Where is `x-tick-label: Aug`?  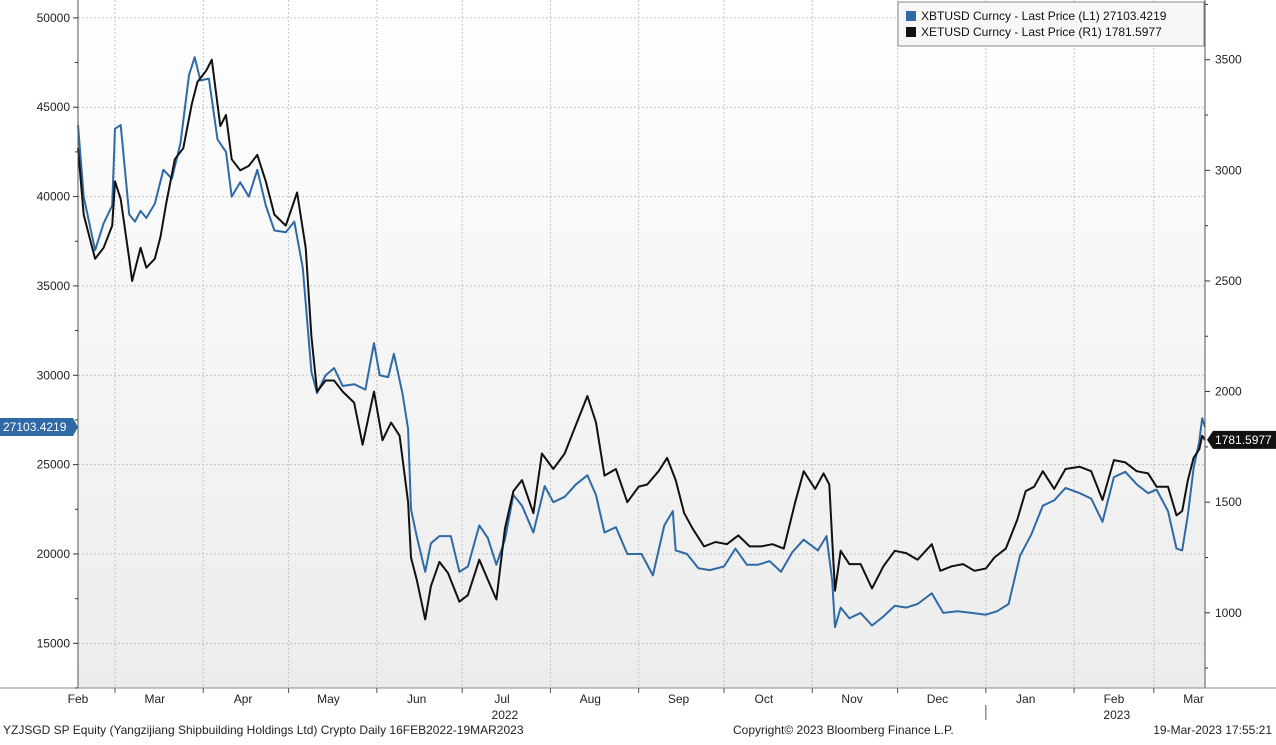
x-tick-label: Aug is located at coordinates (590, 699).